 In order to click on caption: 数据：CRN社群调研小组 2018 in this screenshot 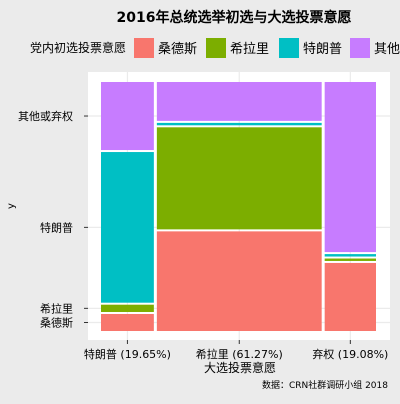, I will do `click(325, 385)`.